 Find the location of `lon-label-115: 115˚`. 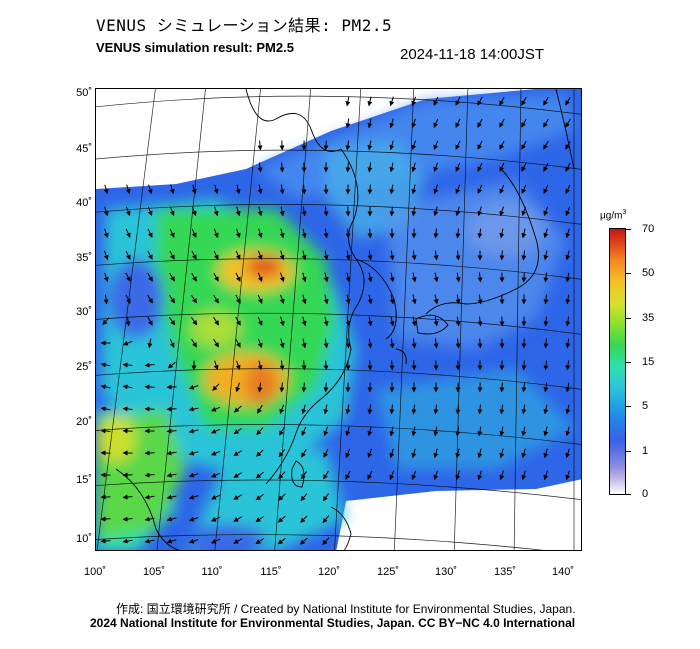

lon-label-115: 115˚ is located at coordinates (271, 572).